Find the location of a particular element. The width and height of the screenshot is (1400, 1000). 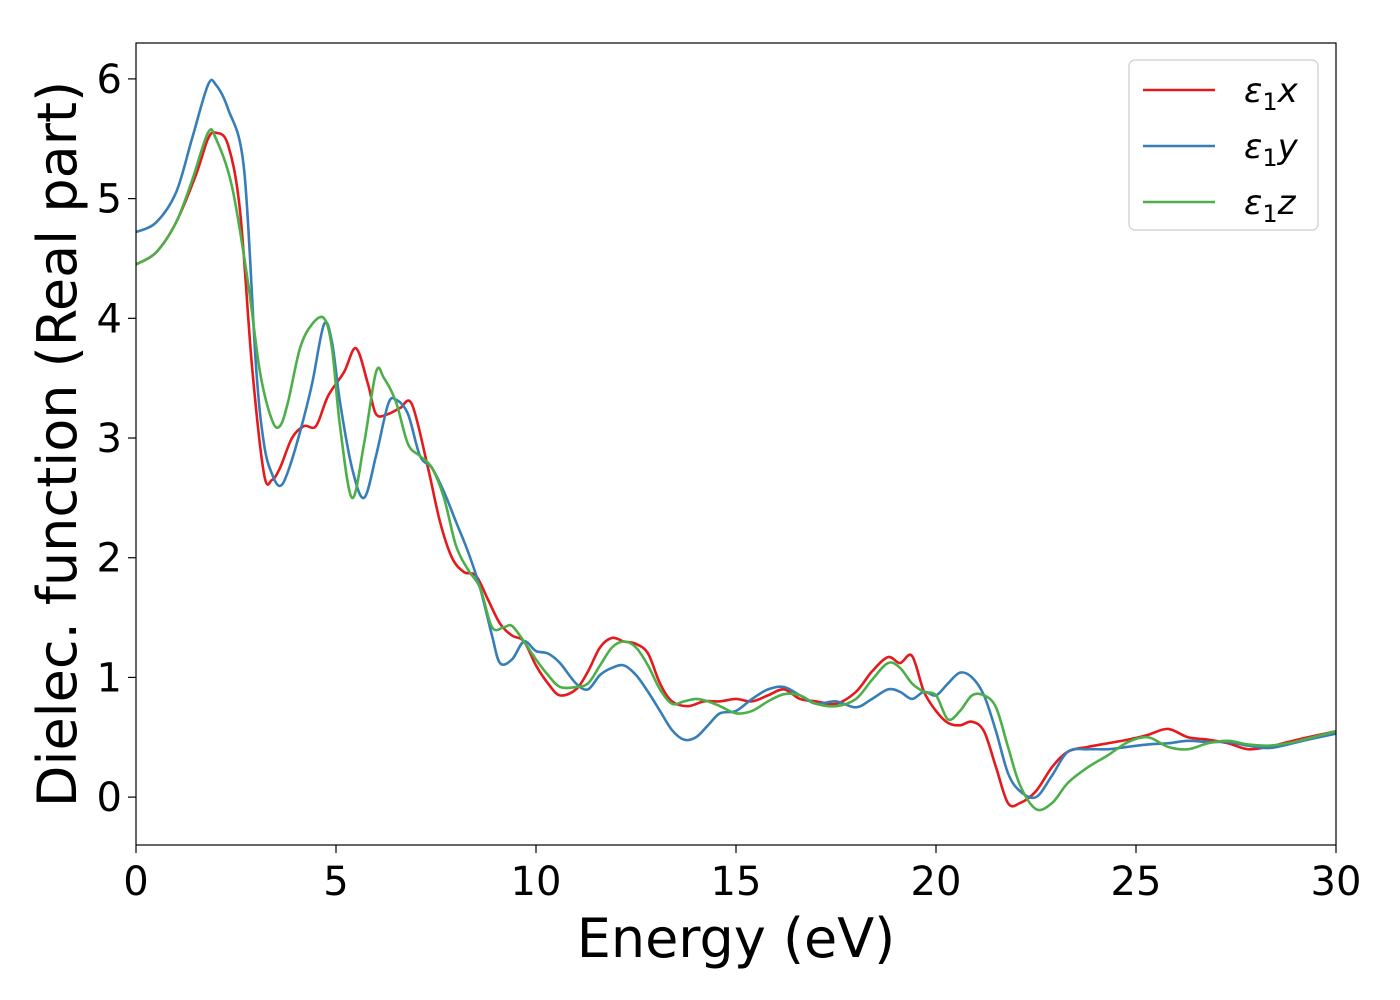

legend-label-3: ε1z is located at coordinates (1270, 205).